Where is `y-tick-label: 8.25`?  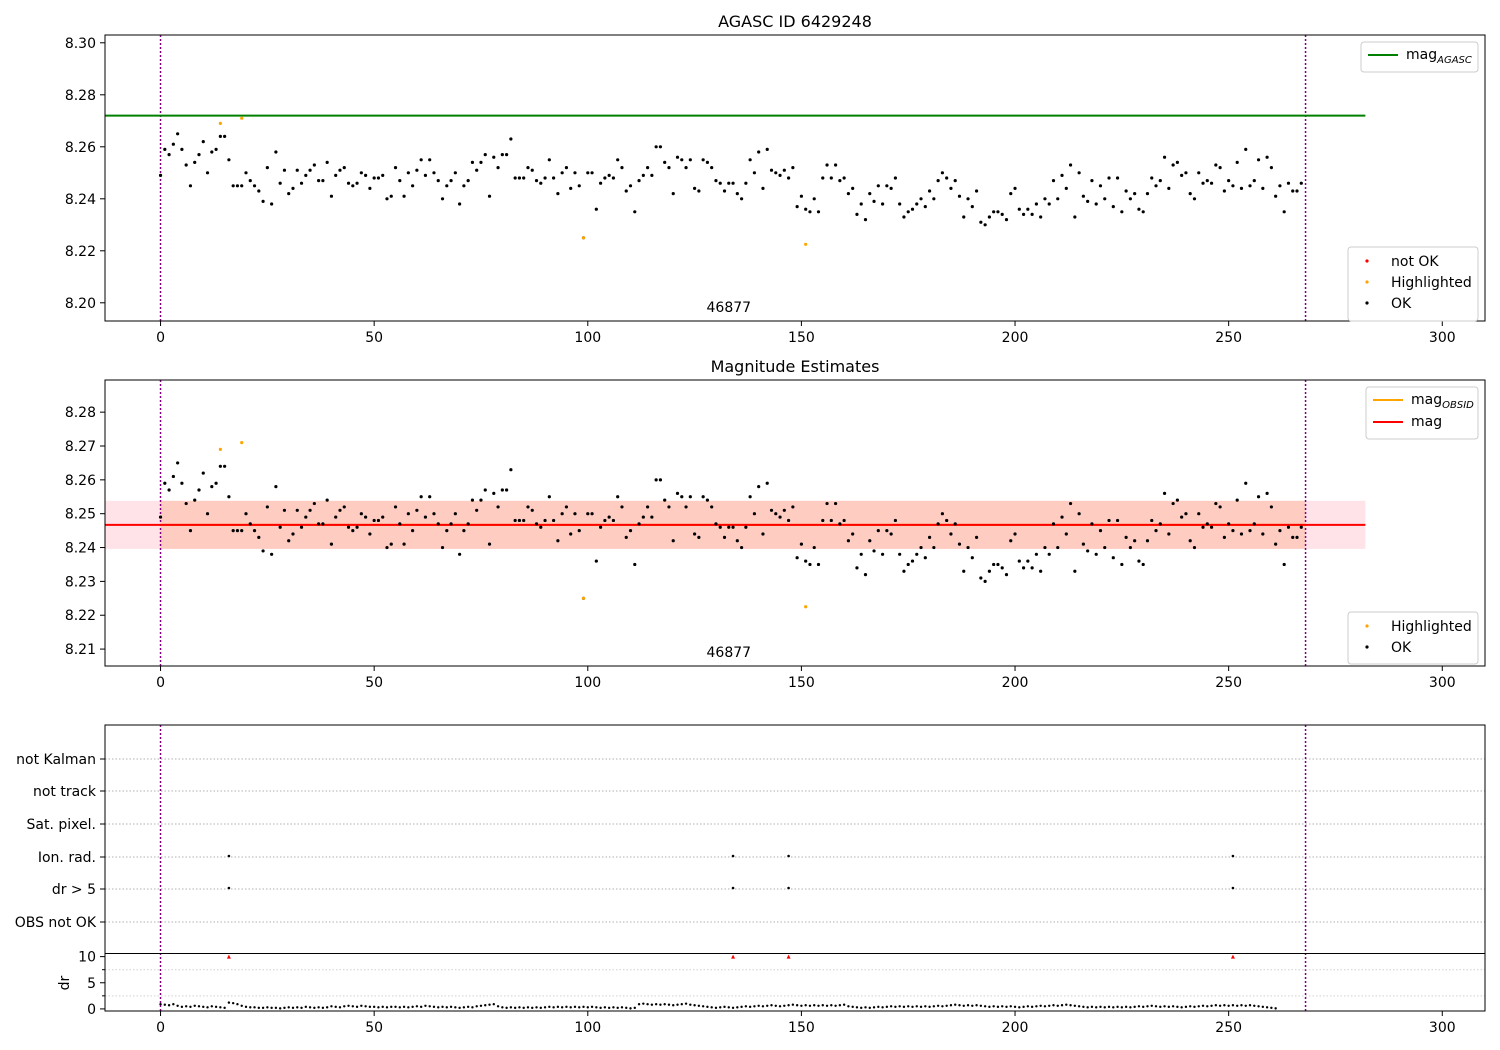
y-tick-label: 8.25 is located at coordinates (80, 515).